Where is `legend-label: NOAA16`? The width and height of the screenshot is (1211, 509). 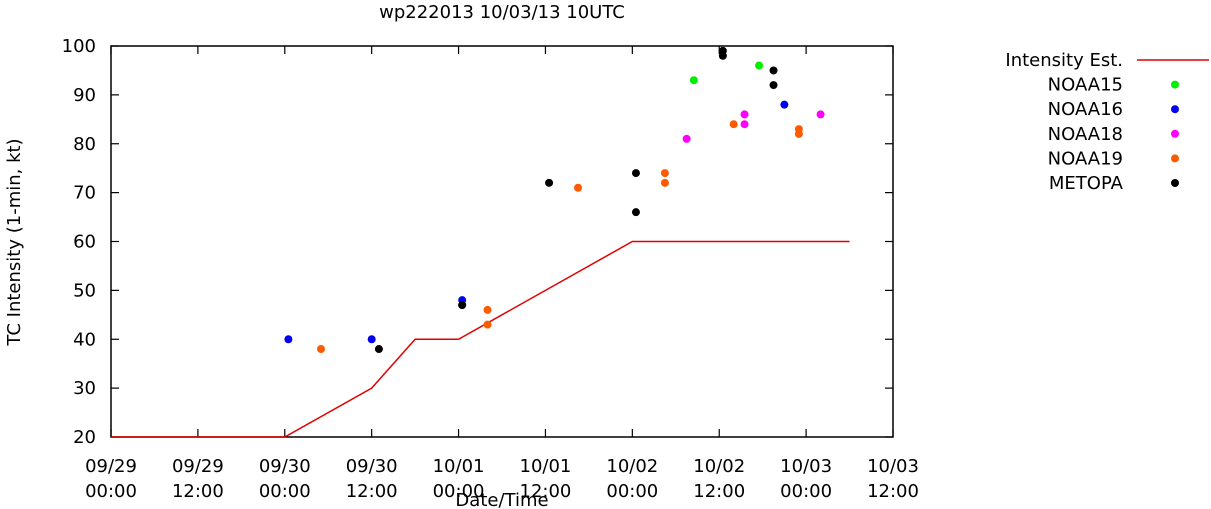 legend-label: NOAA16 is located at coordinates (1085, 109).